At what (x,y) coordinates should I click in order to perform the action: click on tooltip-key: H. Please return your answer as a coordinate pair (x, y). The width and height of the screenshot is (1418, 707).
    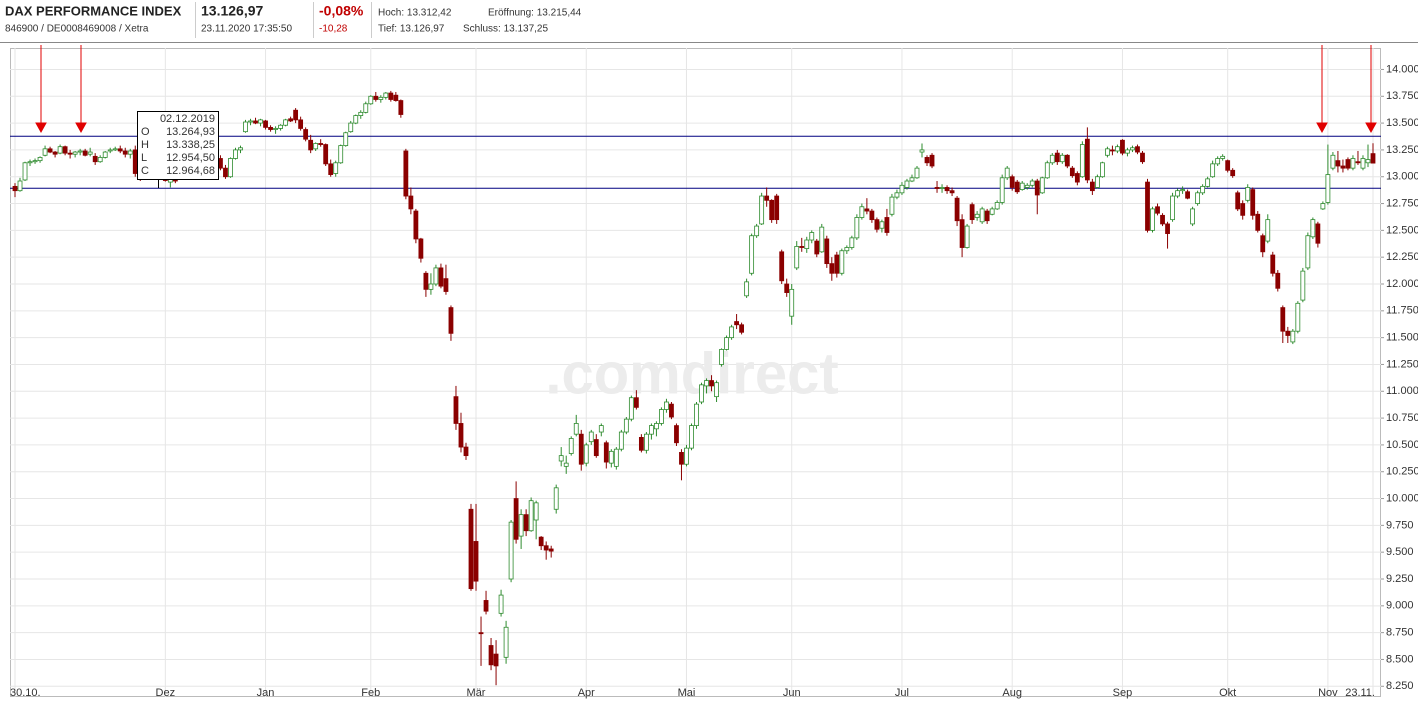
    Looking at the image, I should click on (145, 145).